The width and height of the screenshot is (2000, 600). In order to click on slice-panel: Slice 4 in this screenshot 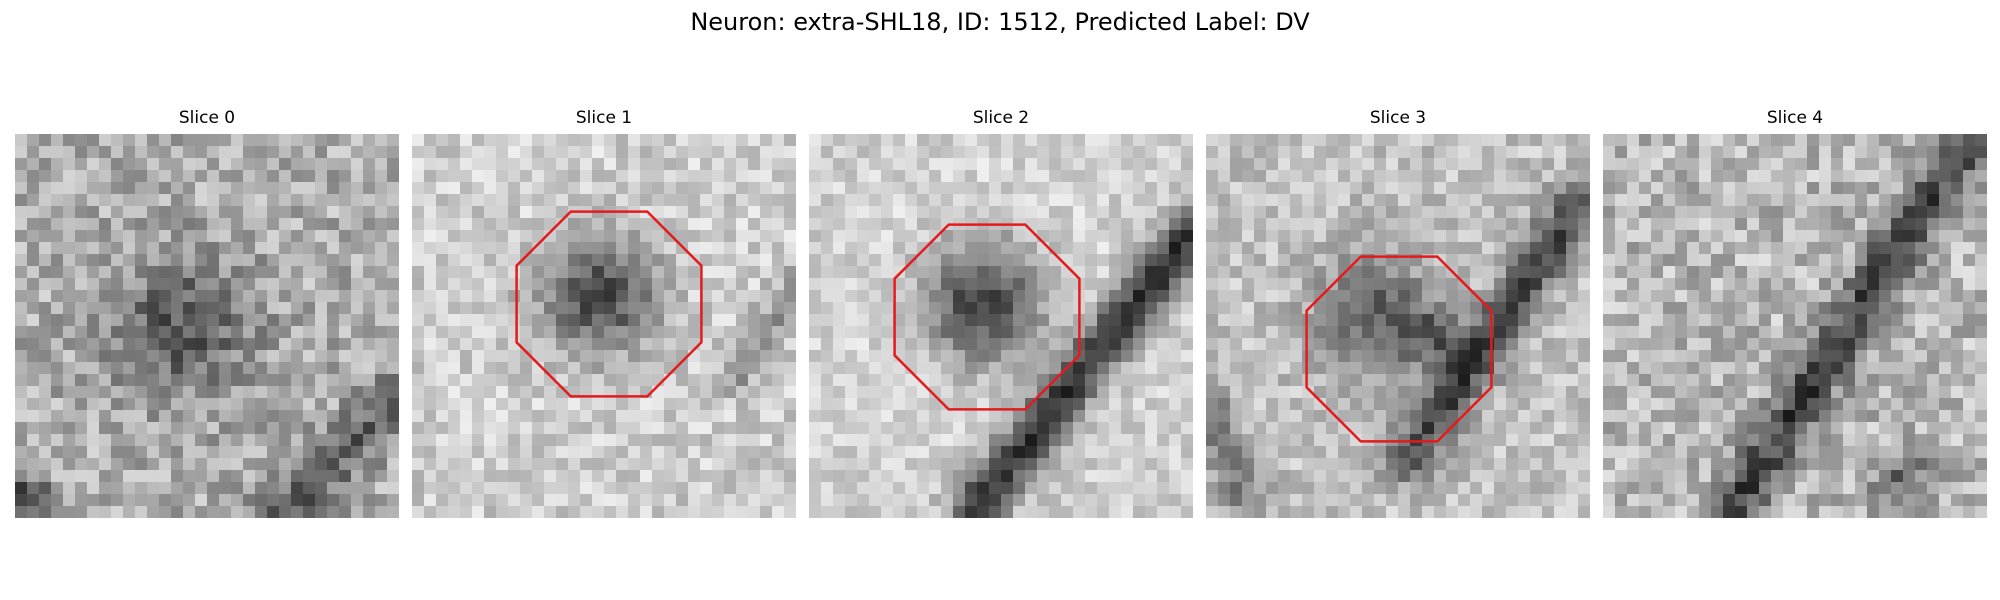, I will do `click(1795, 313)`.